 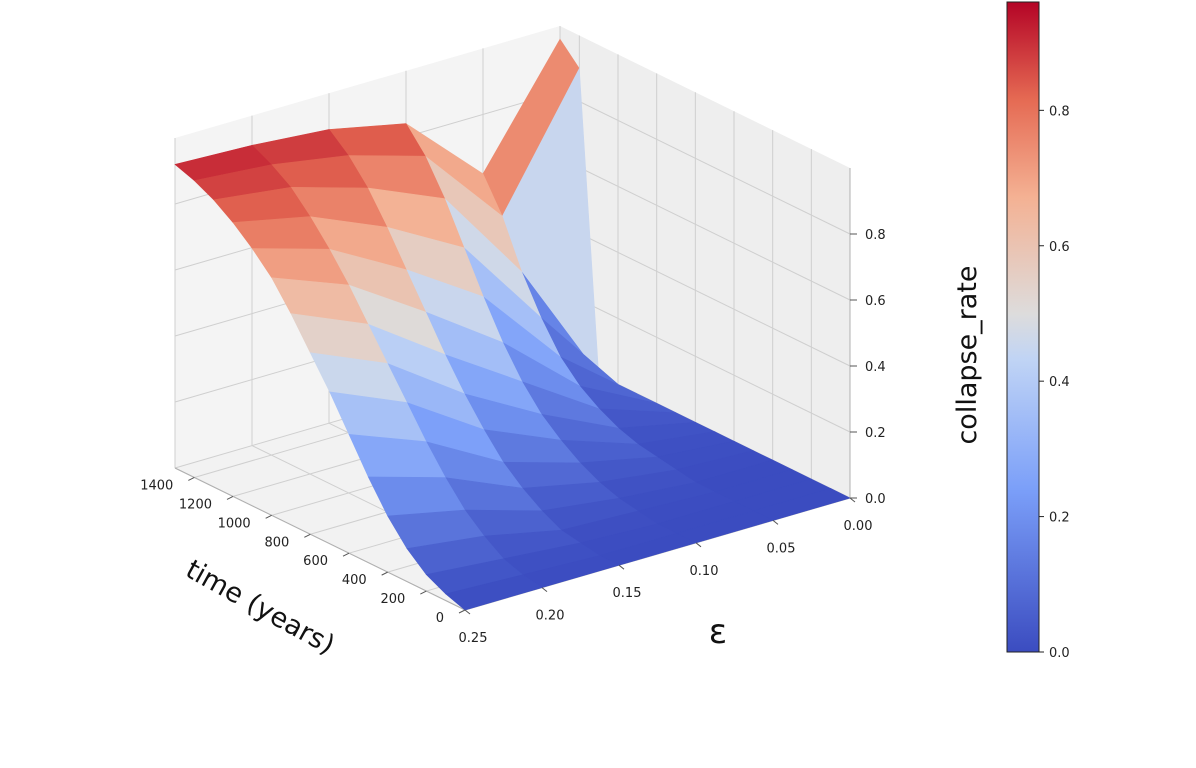 I want to click on z-tick-label: 0.0, so click(x=875, y=499).